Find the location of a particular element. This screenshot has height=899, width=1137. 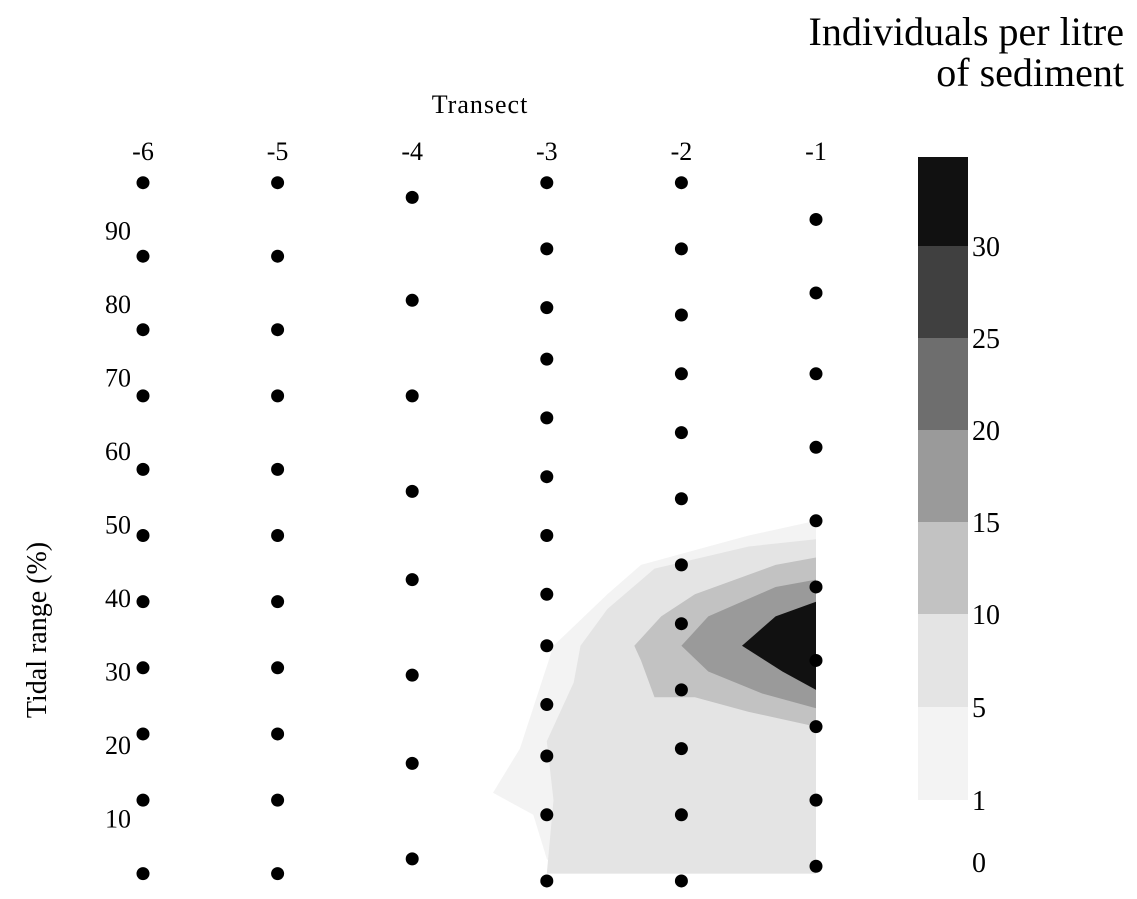

x-tick-labels: -6 -5 -4 -3 -2 -1 is located at coordinates (479, 151).